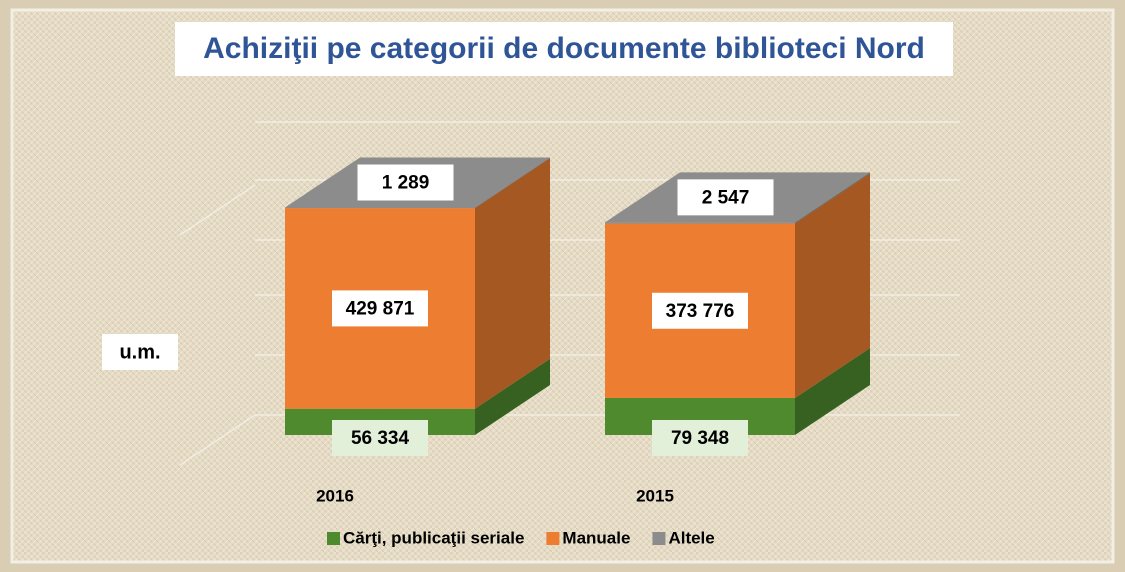 The image size is (1125, 572). I want to click on value-label: 429 871, so click(380, 308).